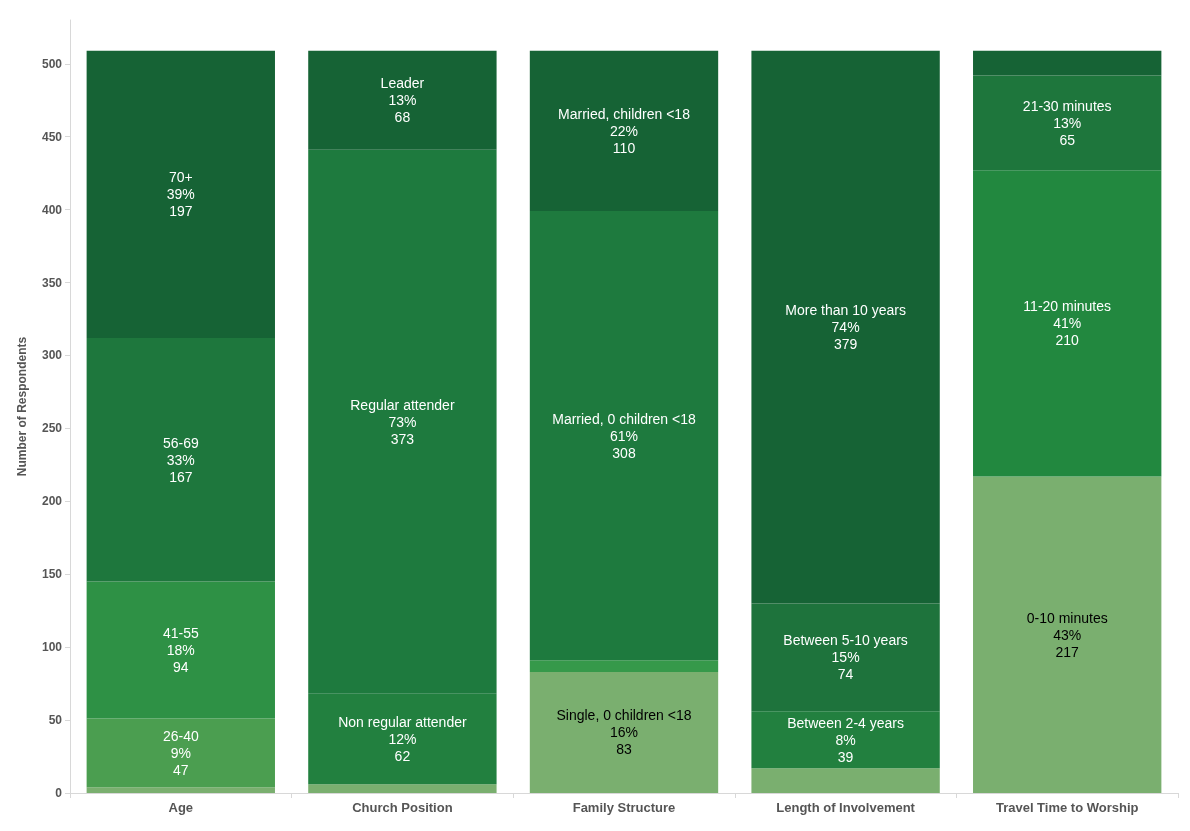 The image size is (1190, 831). What do you see at coordinates (402, 421) in the screenshot?
I see `data-label: Regular attender 73% 373` at bounding box center [402, 421].